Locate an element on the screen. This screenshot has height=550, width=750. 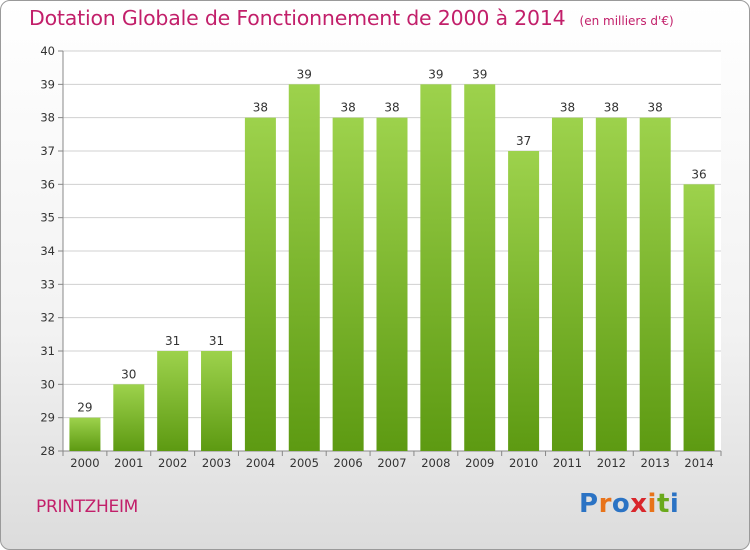
bar-value-label: 36 is located at coordinates (698, 174).